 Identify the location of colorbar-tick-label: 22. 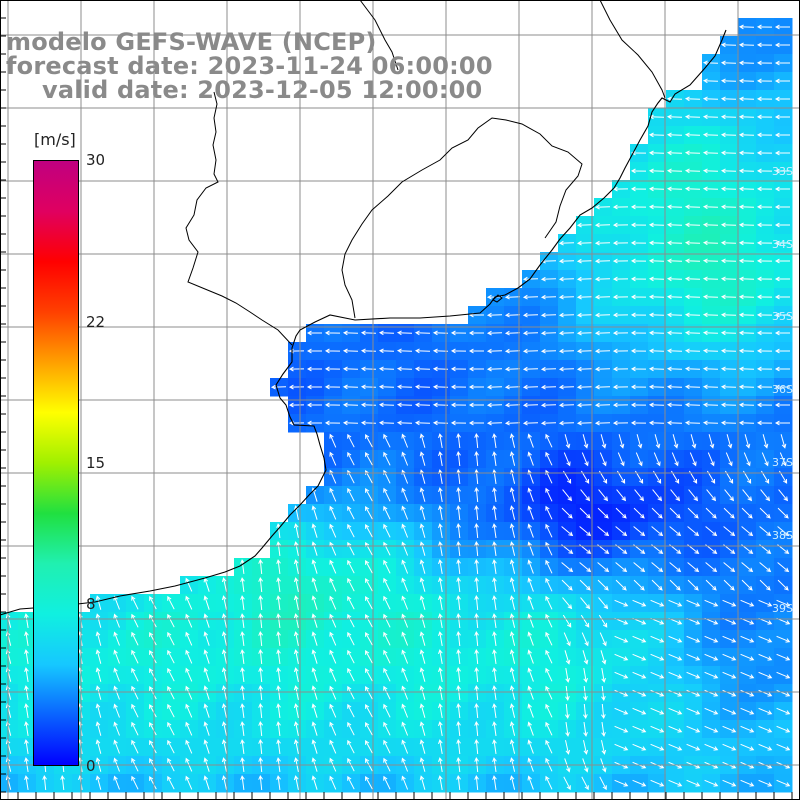
(96, 321).